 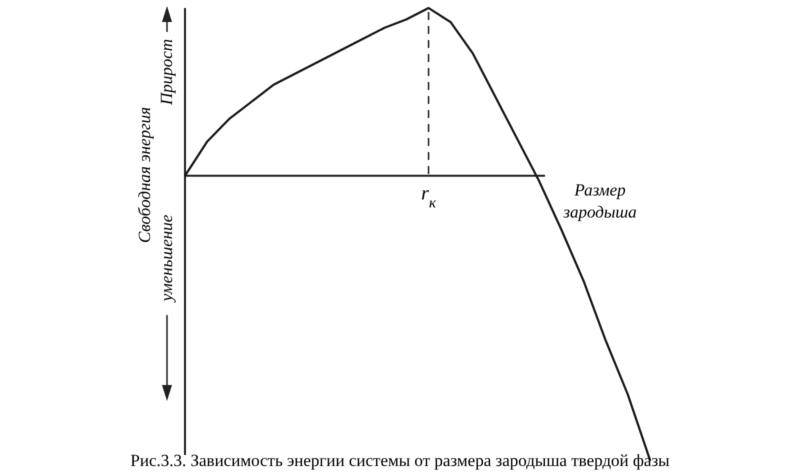 I want to click on x-axis-title: Размер зародыша, so click(x=599, y=201).